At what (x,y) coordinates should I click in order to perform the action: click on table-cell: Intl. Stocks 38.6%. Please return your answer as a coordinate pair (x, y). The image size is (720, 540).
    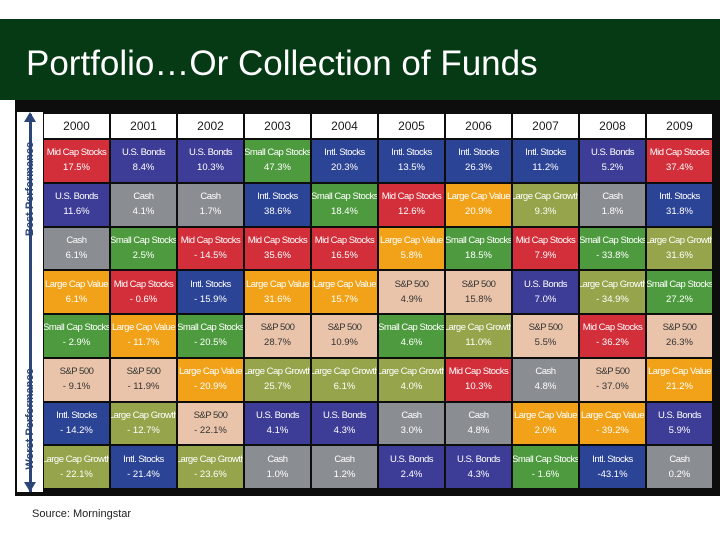
    Looking at the image, I should click on (277, 204).